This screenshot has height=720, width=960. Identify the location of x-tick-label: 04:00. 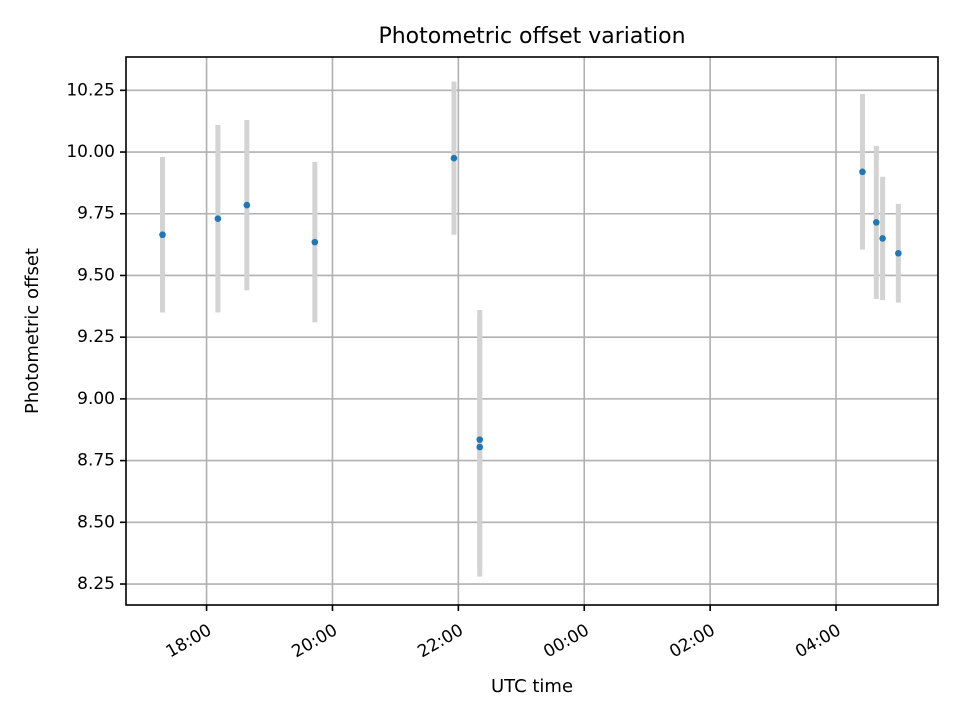
(818, 641).